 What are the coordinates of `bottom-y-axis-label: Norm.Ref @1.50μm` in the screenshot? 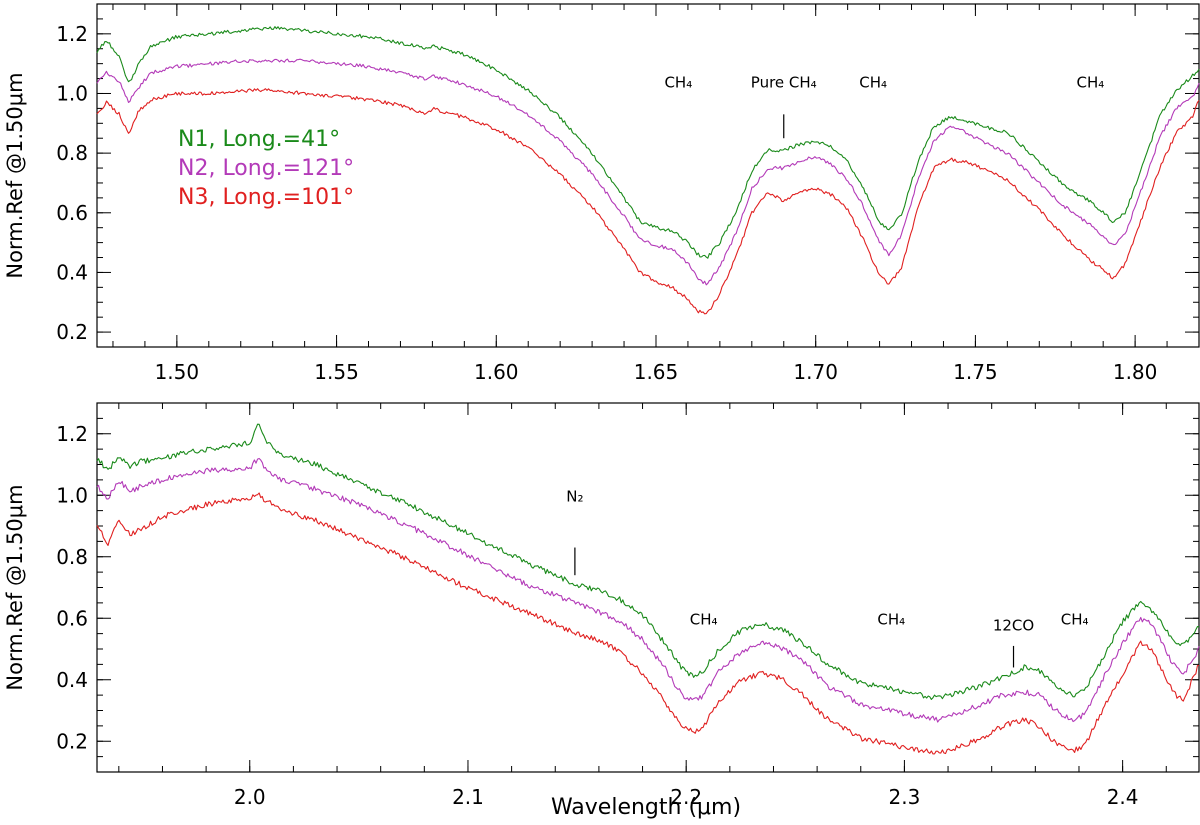 It's located at (15, 587).